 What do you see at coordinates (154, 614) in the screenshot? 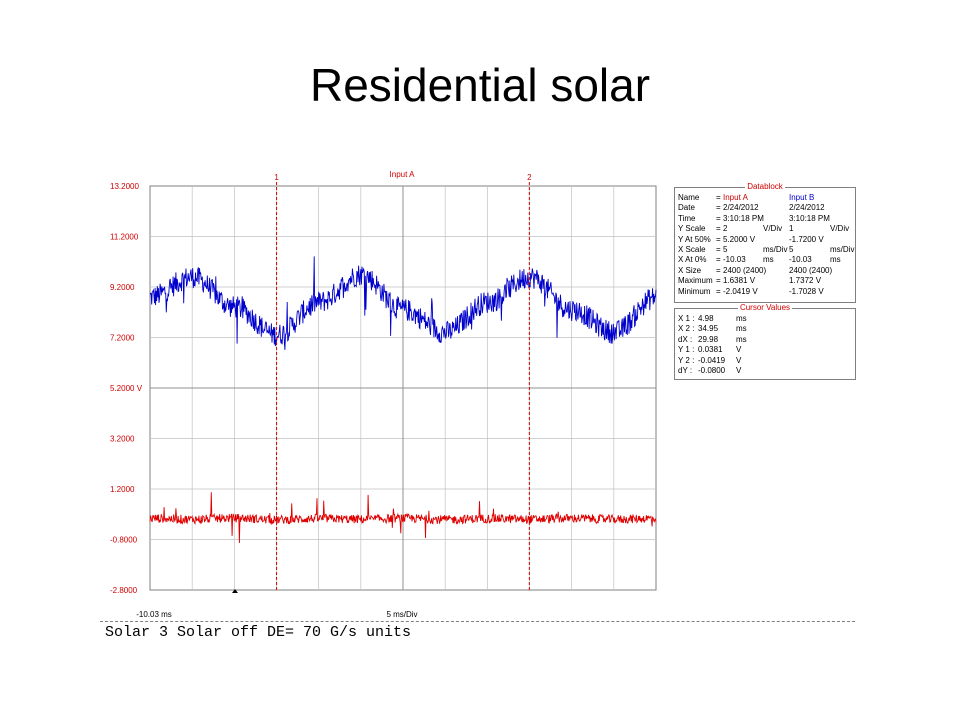
I see `x-start-label: -10.03 ms` at bounding box center [154, 614].